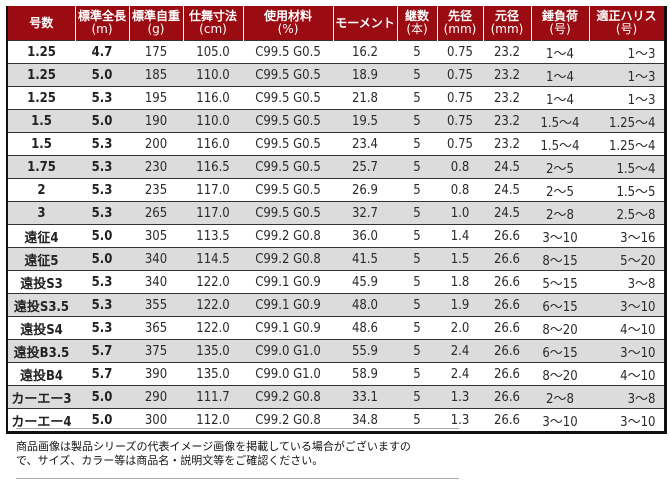 The image size is (670, 486). I want to click on cell-sinker-load: 1.5〜4, so click(560, 144).